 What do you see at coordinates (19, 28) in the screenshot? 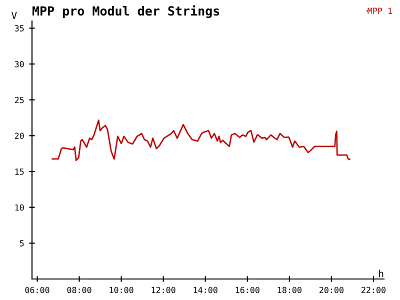
I see `y-tick-label: 35` at bounding box center [19, 28].